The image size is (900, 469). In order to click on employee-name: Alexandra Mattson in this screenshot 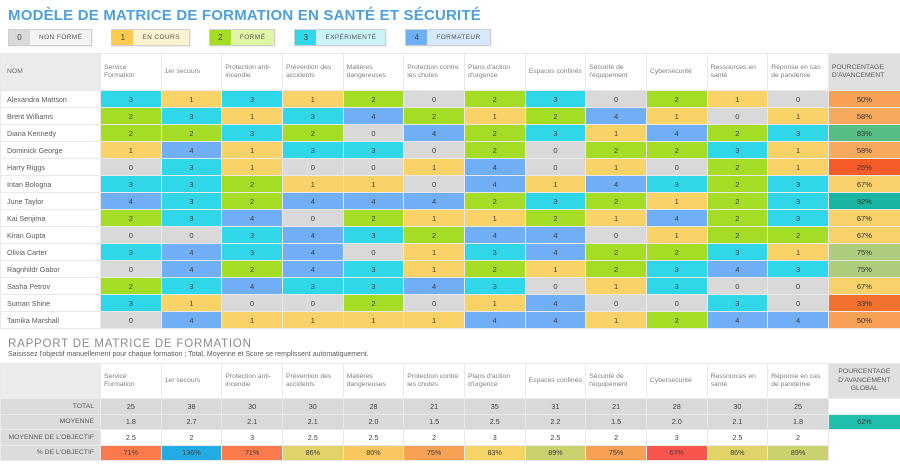, I will do `click(51, 99)`.